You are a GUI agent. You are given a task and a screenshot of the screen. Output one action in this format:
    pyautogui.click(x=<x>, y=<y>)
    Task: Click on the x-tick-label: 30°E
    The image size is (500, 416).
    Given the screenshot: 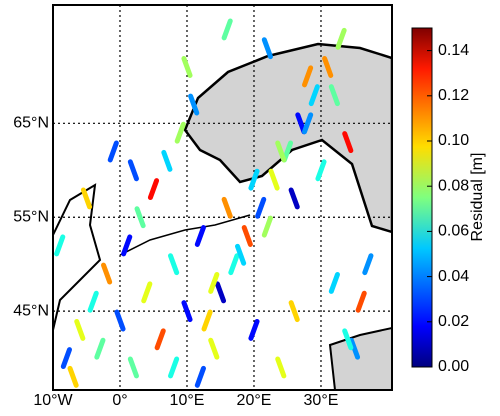 What is the action you would take?
    pyautogui.click(x=321, y=400)
    